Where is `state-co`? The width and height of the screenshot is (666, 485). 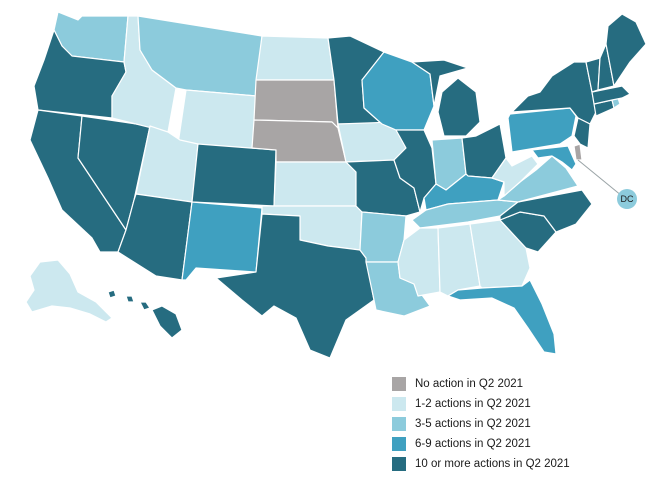
state-co is located at coordinates (234, 175).